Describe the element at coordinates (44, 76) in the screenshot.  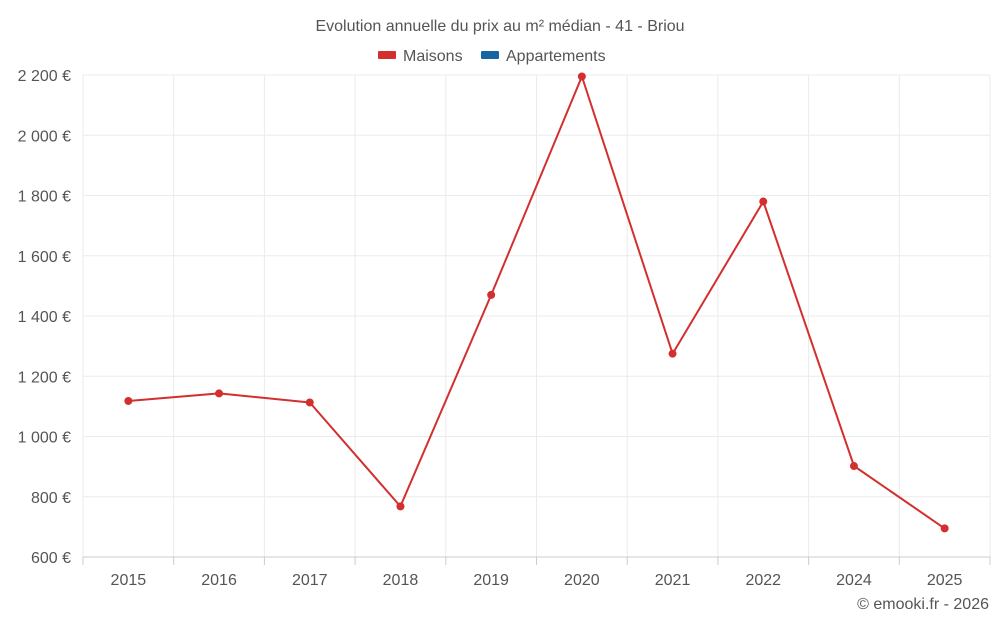
I see `y-tick-label: 2 200 €` at that location.